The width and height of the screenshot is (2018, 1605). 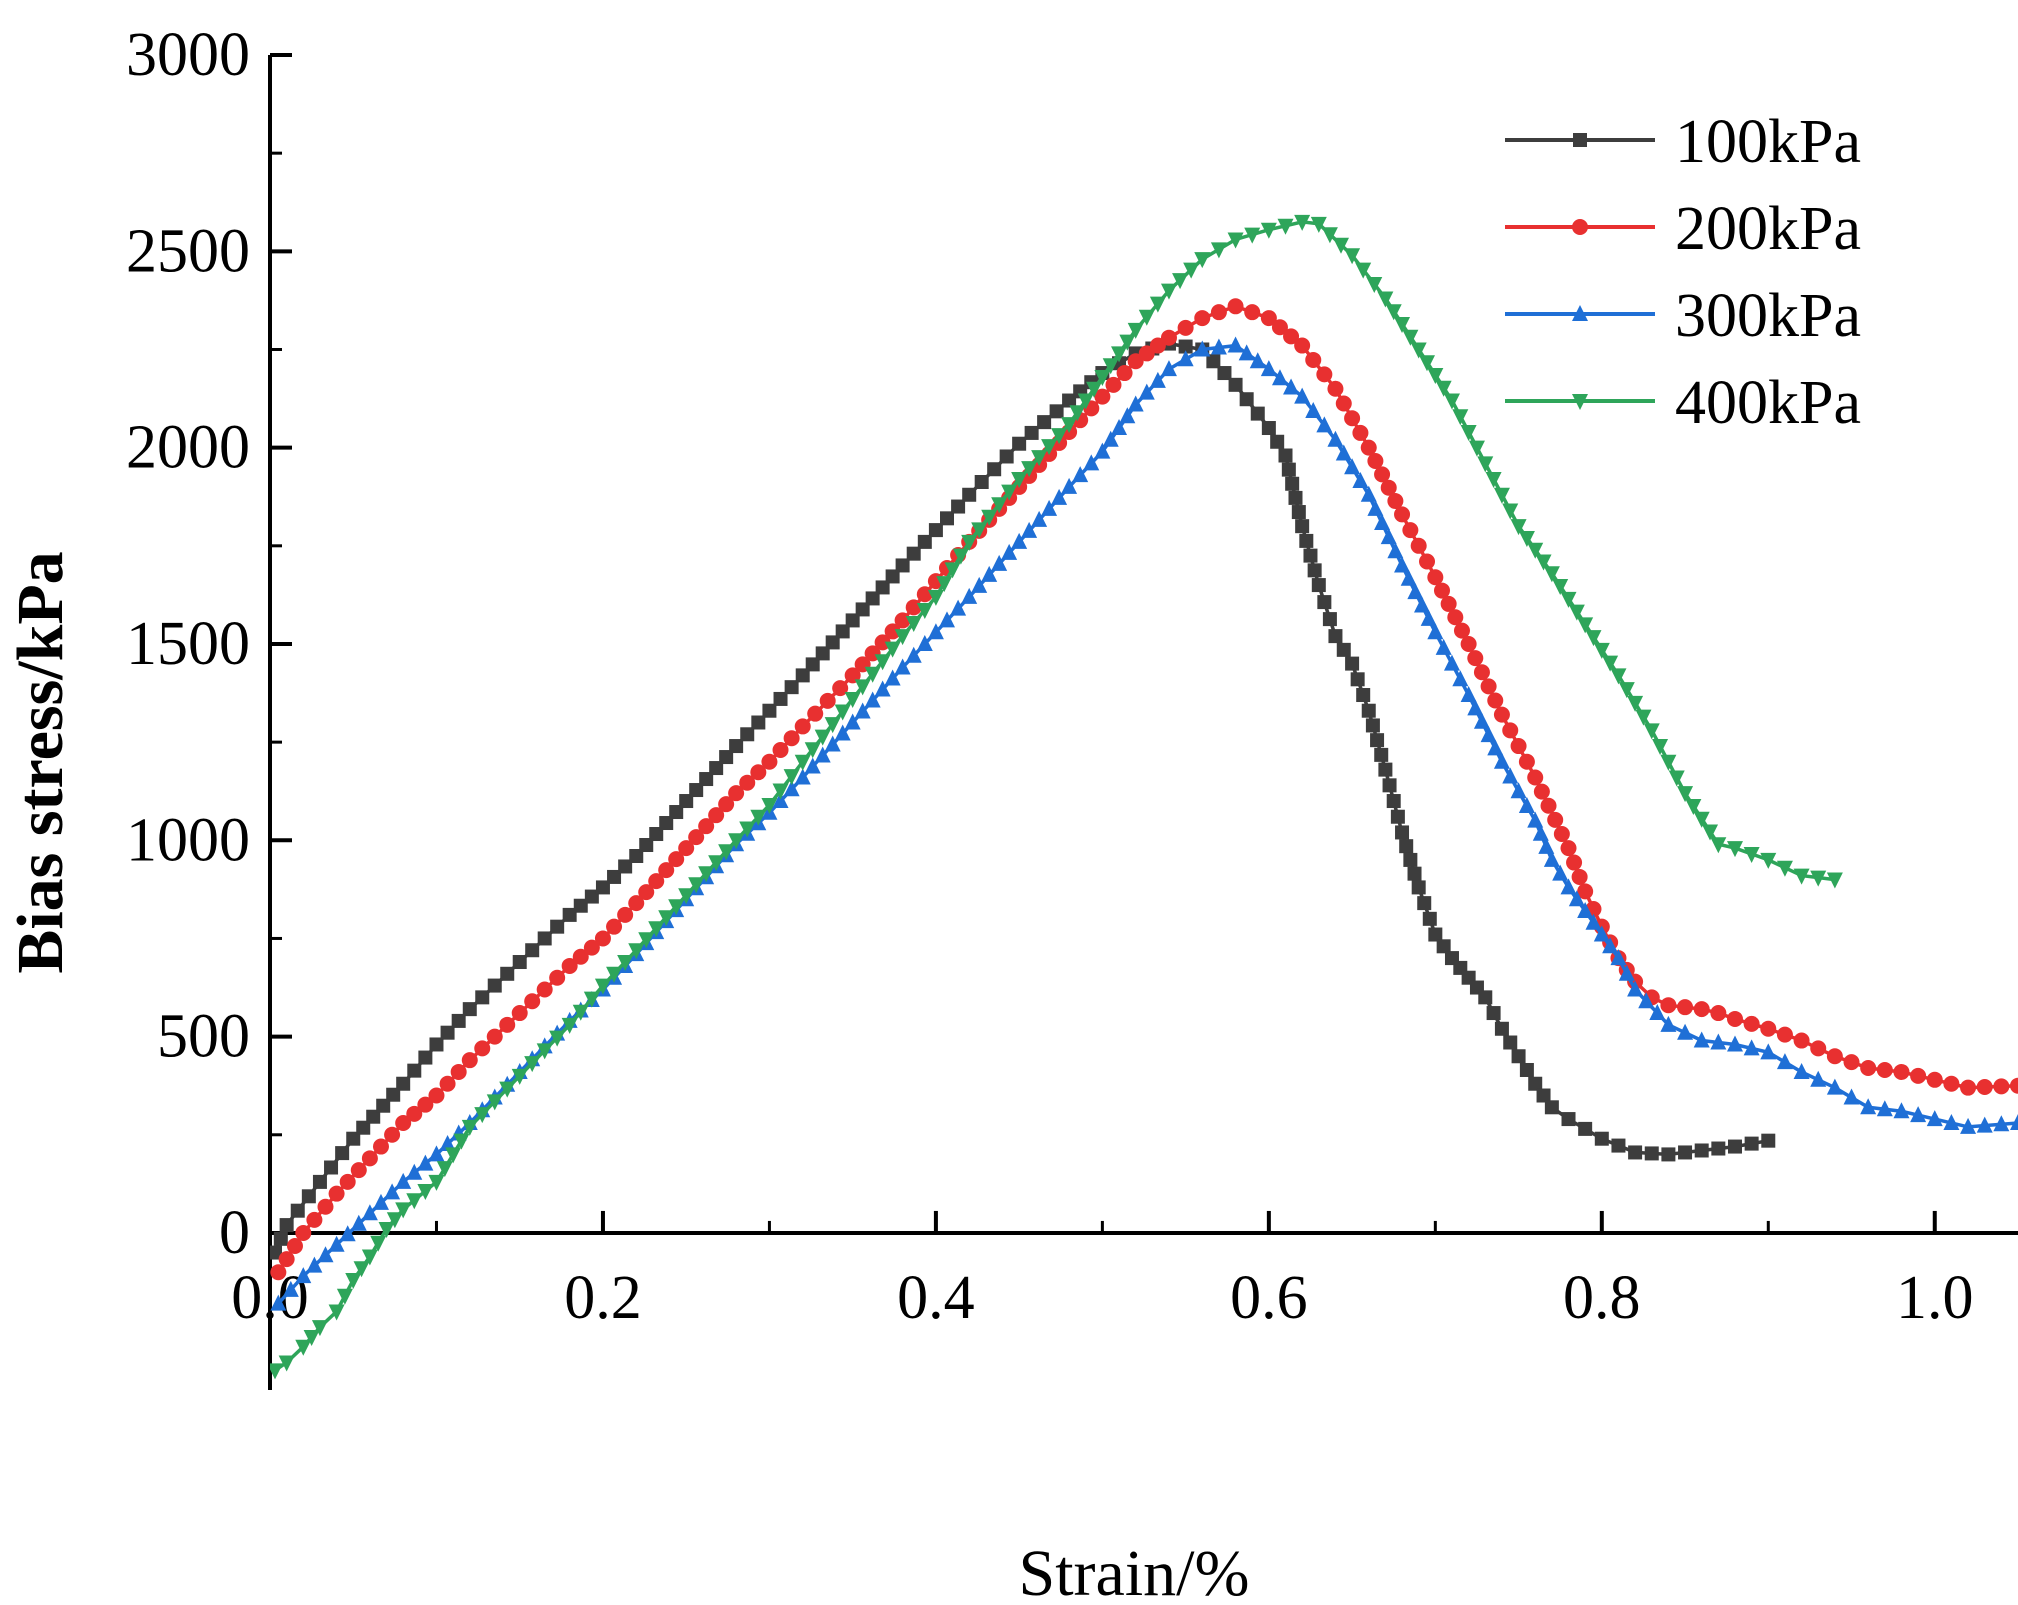 What do you see at coordinates (1580, 313) in the screenshot?
I see `legend-marker` at bounding box center [1580, 313].